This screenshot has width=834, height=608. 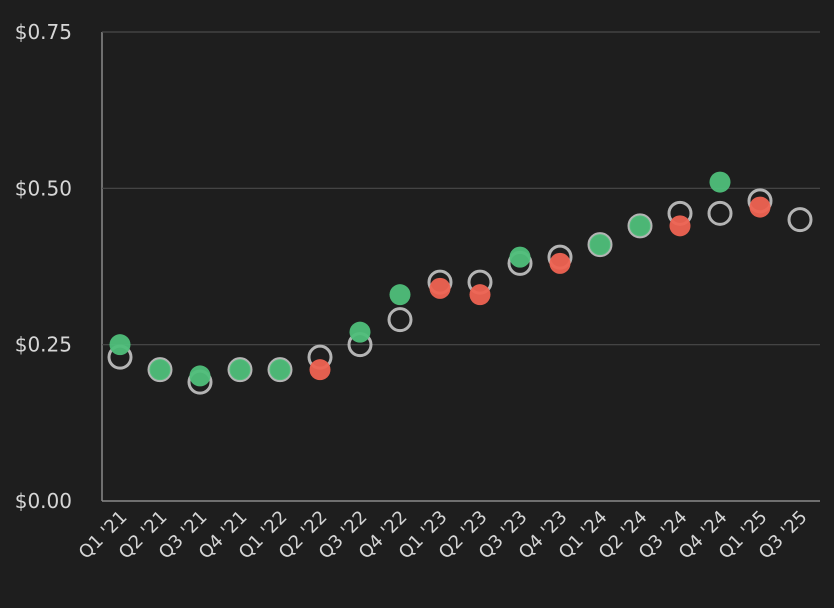 What do you see at coordinates (43, 501) in the screenshot?
I see `y-tick-label: $0.00` at bounding box center [43, 501].